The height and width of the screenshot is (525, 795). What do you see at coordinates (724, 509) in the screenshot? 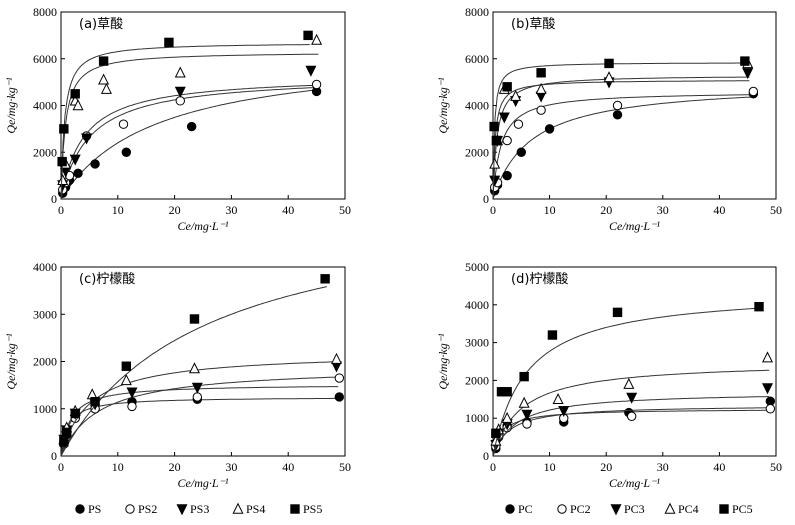
I see `legend-marker-PC5` at bounding box center [724, 509].